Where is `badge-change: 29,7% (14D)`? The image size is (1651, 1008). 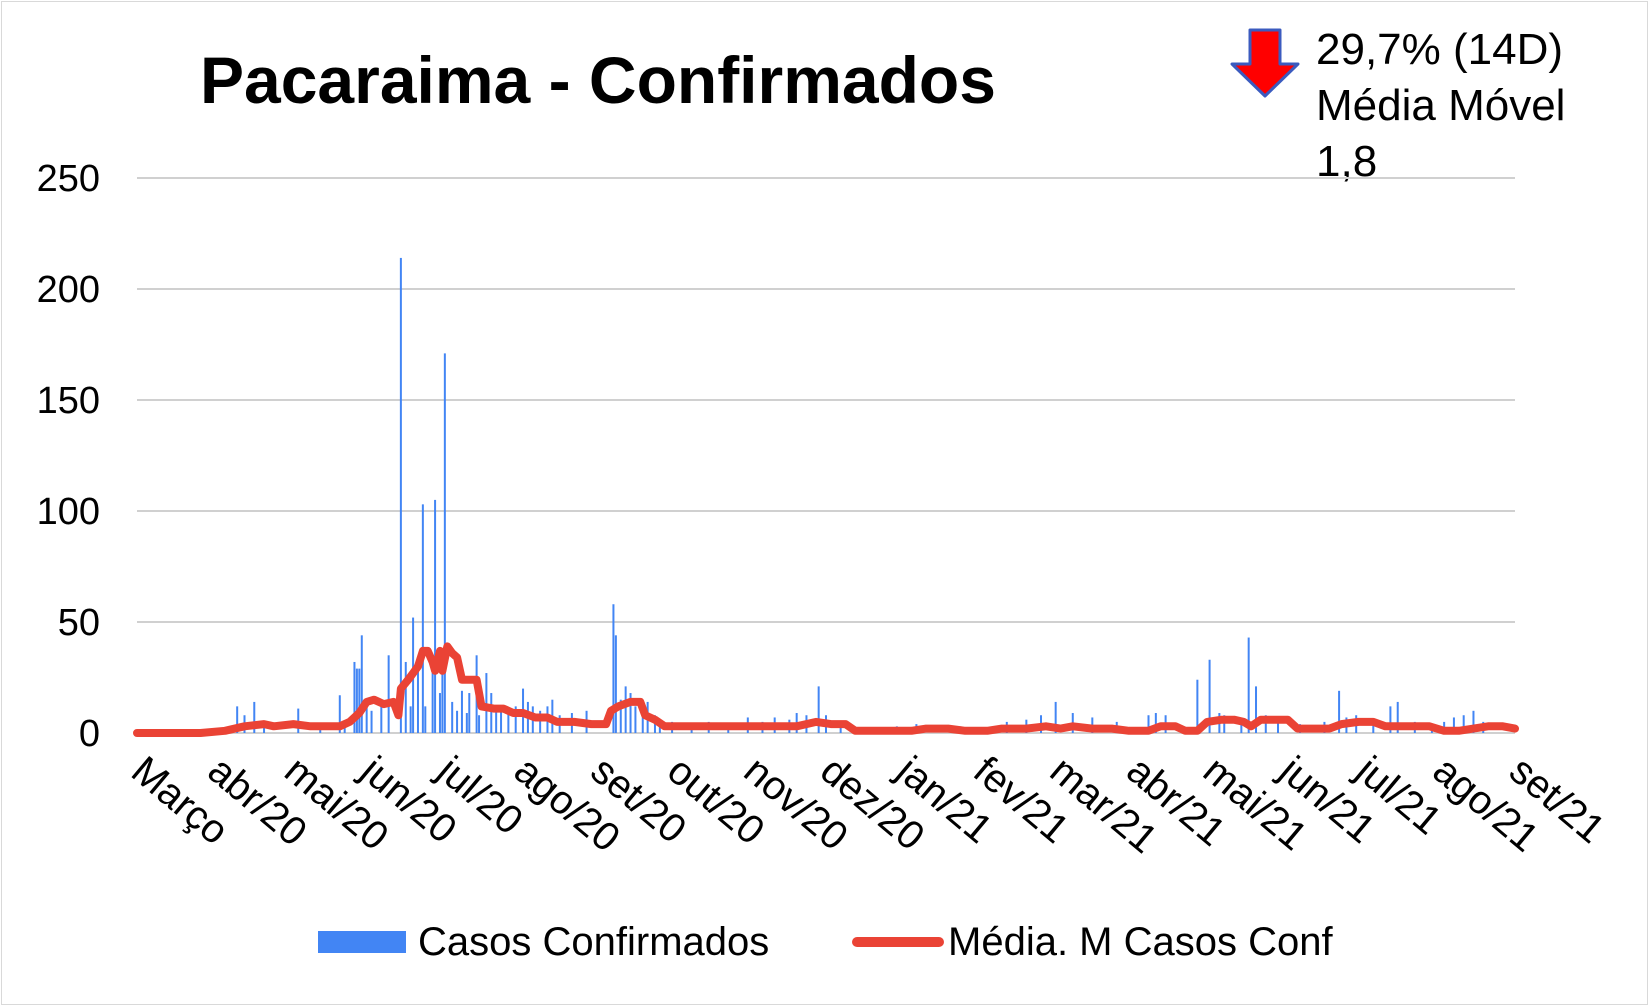 badge-change: 29,7% (14D) is located at coordinates (1440, 49).